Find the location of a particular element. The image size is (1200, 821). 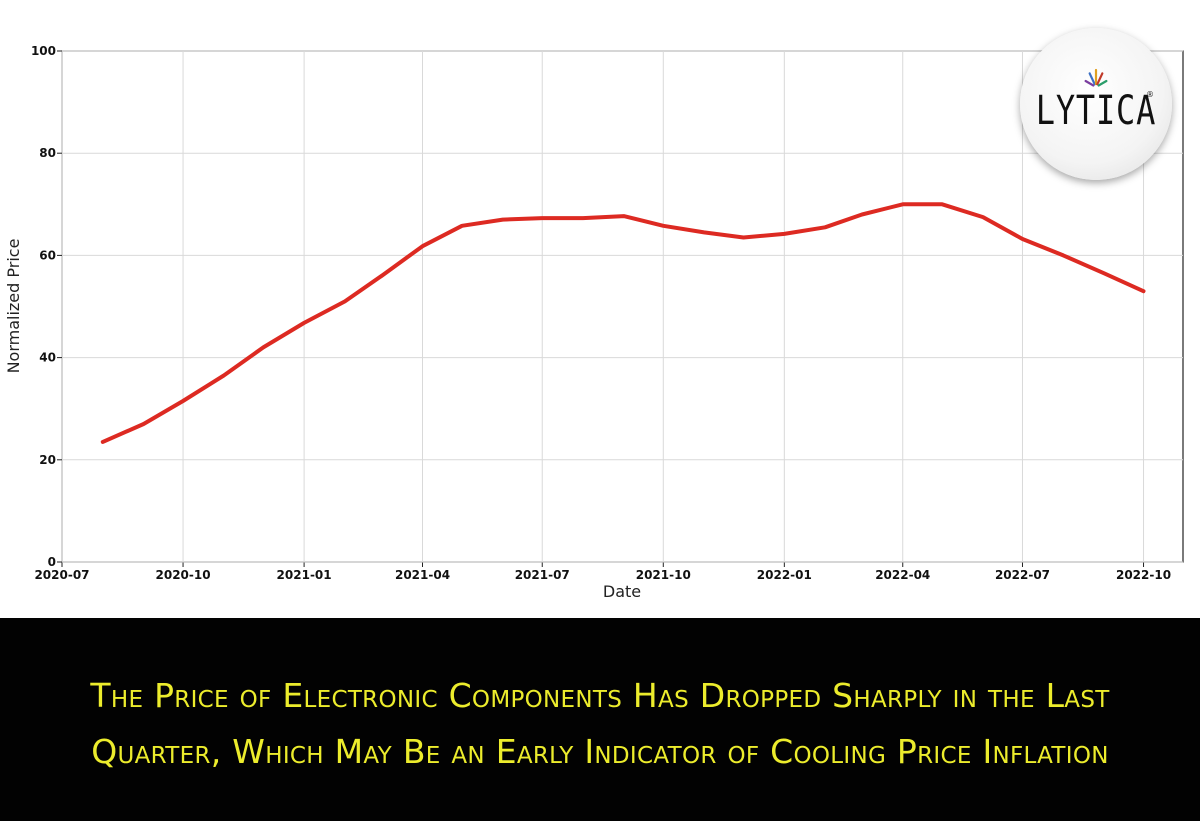

y-tick-label: 40 is located at coordinates (47, 358).